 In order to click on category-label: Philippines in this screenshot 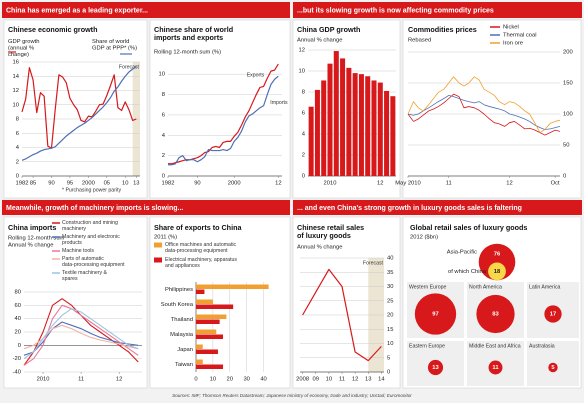, I will do `click(179, 290)`.